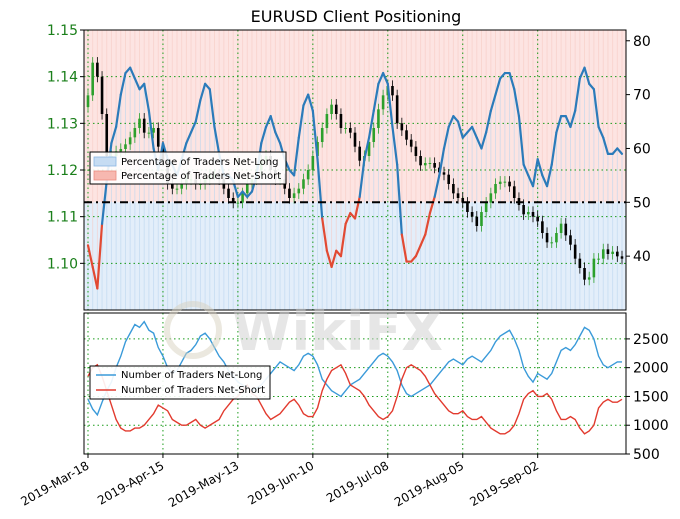 This screenshot has width=680, height=519. What do you see at coordinates (651, 426) in the screenshot?
I see `count-tick-label: 1000` at bounding box center [651, 426].